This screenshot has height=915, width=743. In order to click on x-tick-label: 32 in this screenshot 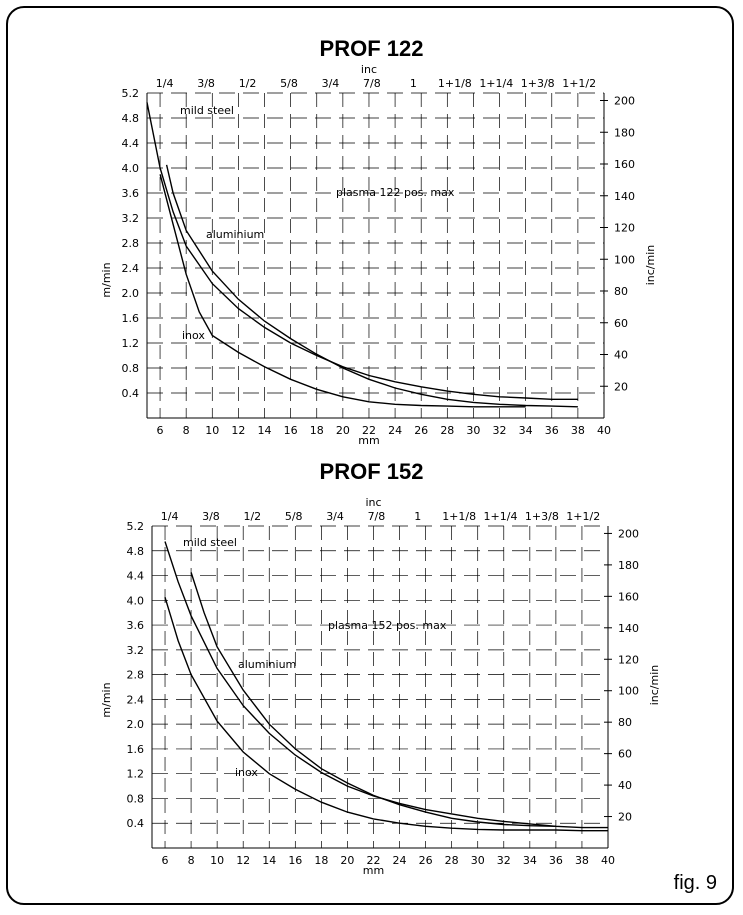, I will do `click(504, 860)`.